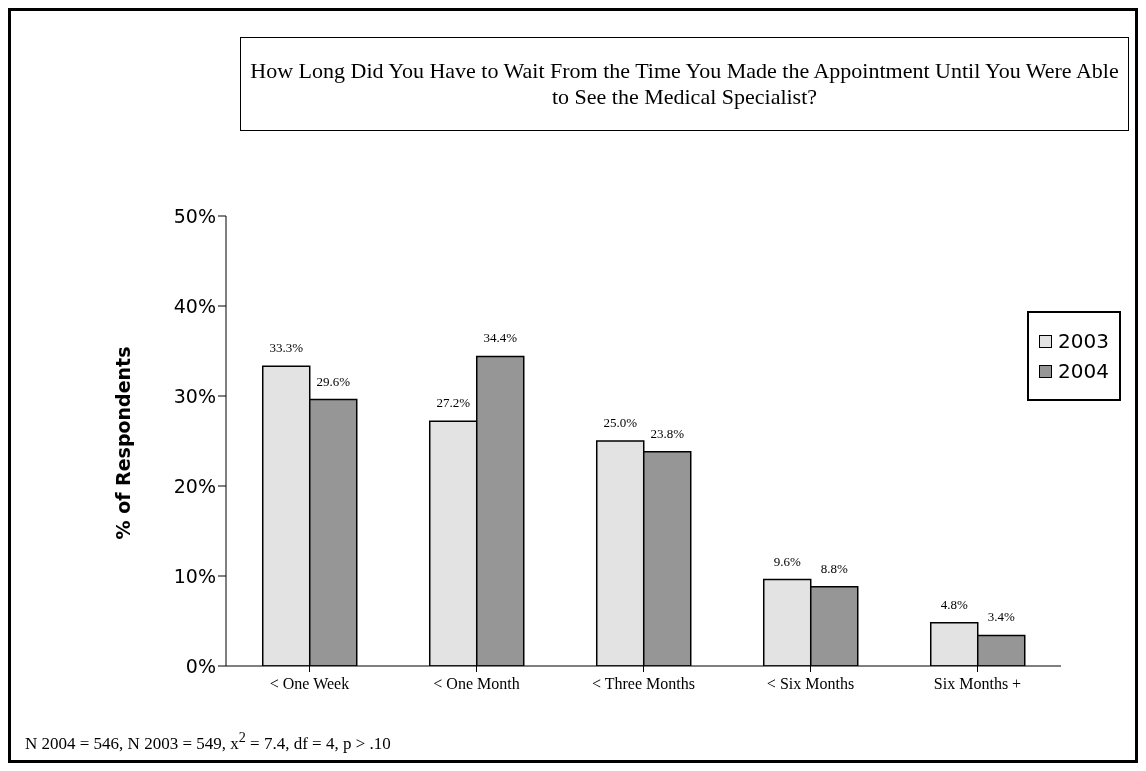  I want to click on data-label: 3.4%, so click(1001, 617).